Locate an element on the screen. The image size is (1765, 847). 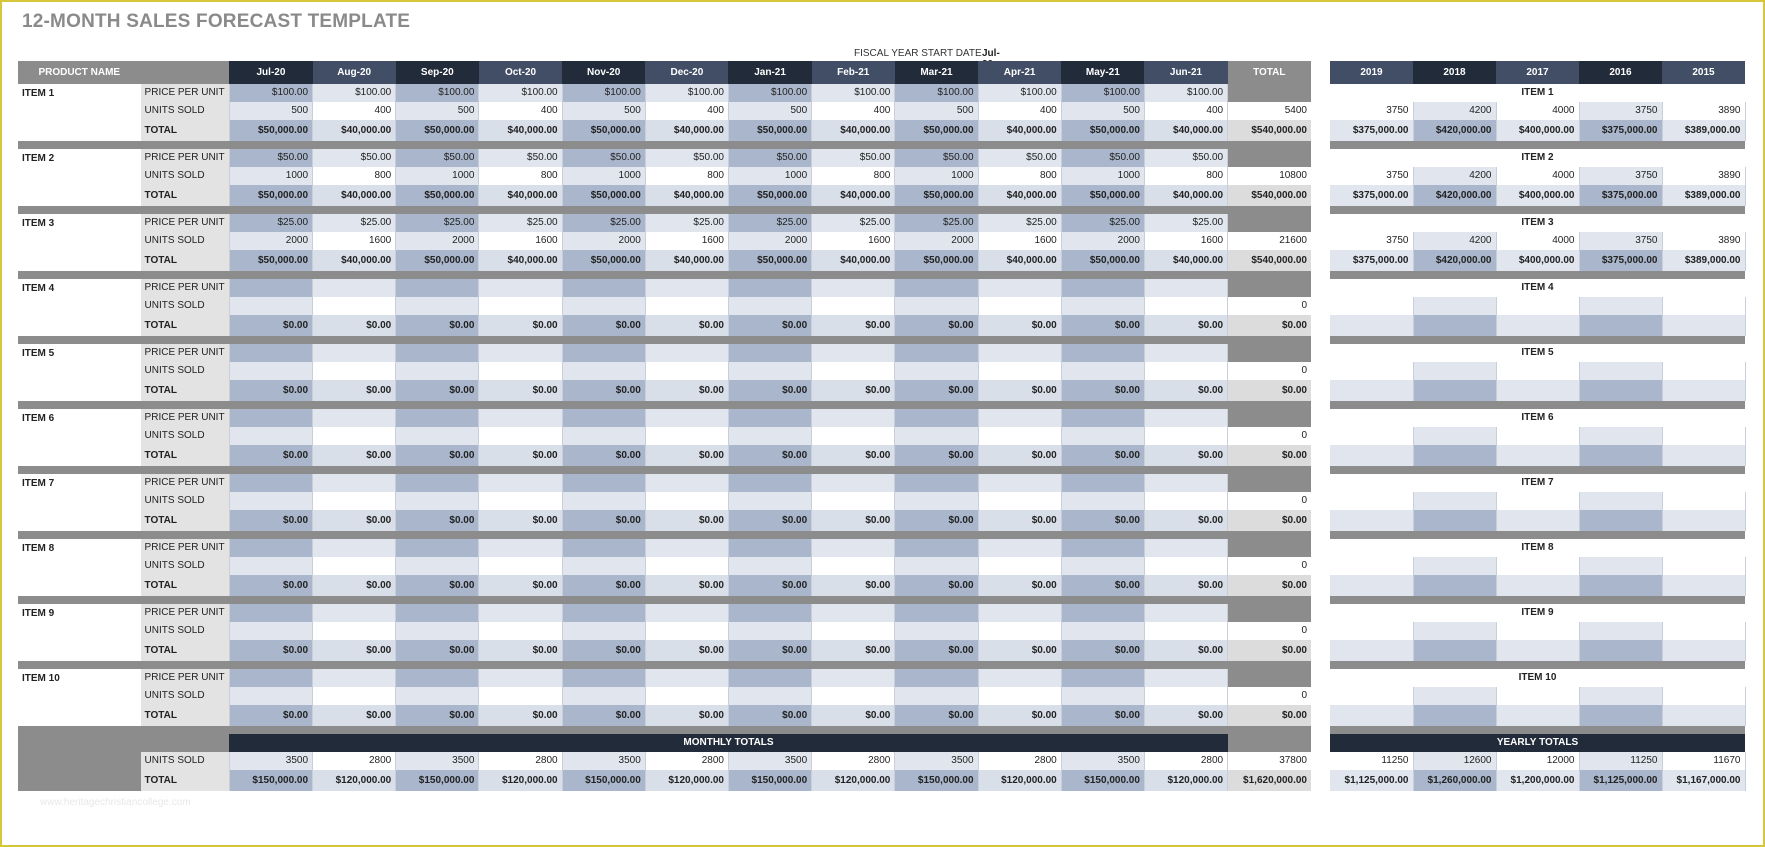
units-cell: 400 is located at coordinates (354, 111).